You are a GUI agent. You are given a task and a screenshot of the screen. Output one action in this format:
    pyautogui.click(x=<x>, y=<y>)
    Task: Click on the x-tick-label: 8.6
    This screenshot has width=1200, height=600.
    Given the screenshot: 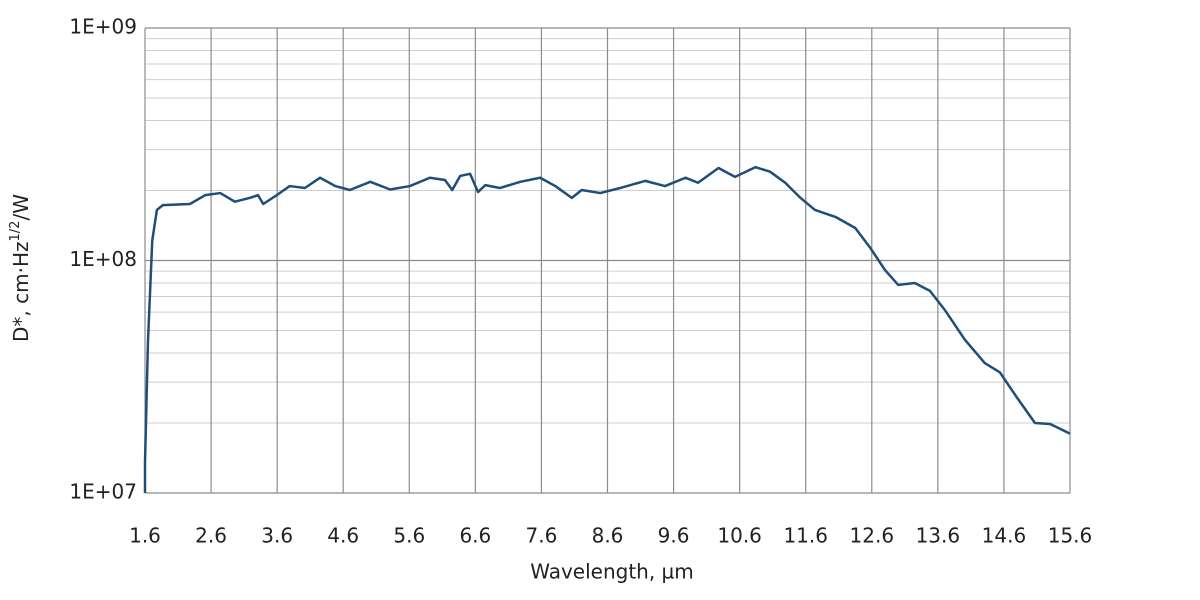 What is the action you would take?
    pyautogui.click(x=608, y=536)
    